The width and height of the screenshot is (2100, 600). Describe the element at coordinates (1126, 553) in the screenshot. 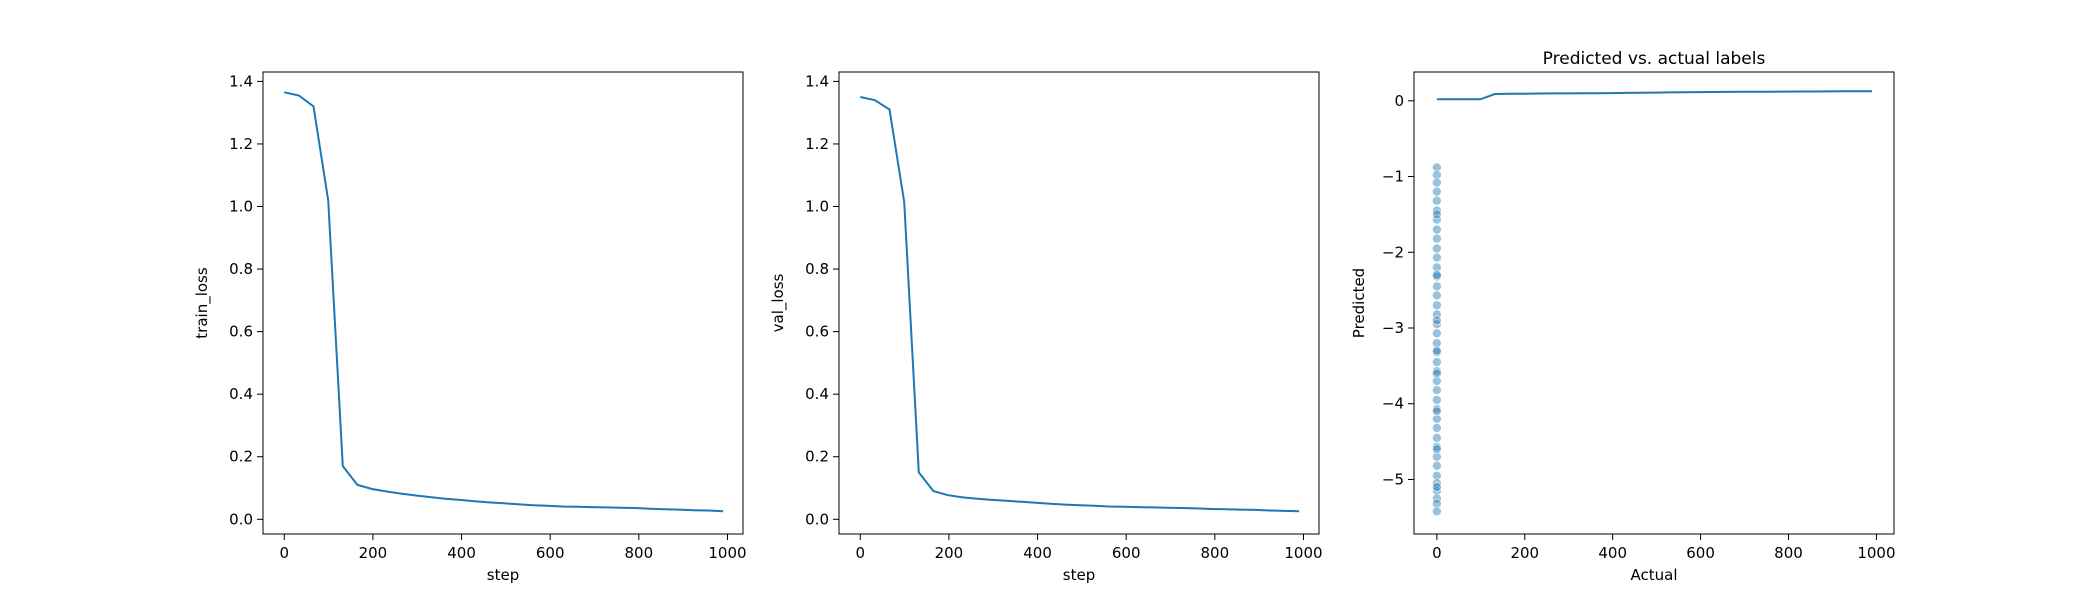

I see `val-loss-x-tick-label: 600` at that location.